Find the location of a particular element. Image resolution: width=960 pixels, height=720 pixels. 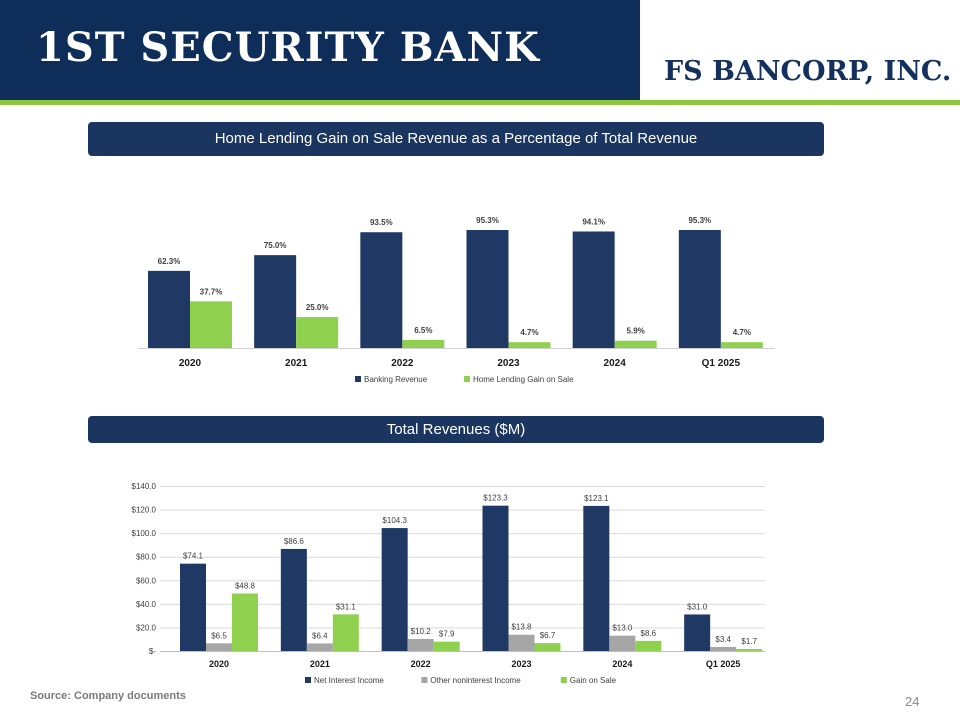

data-label: $1.7 is located at coordinates (749, 641).